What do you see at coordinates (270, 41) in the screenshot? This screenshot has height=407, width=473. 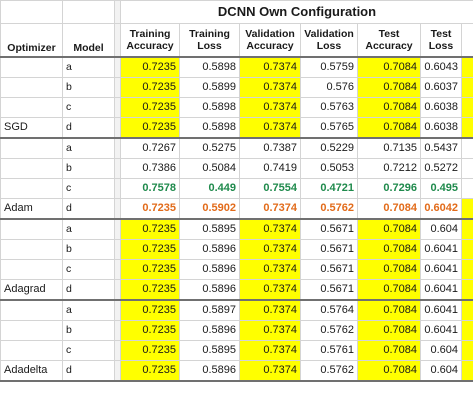 I see `header-validation-accuracy: Validation Accuracy` at bounding box center [270, 41].